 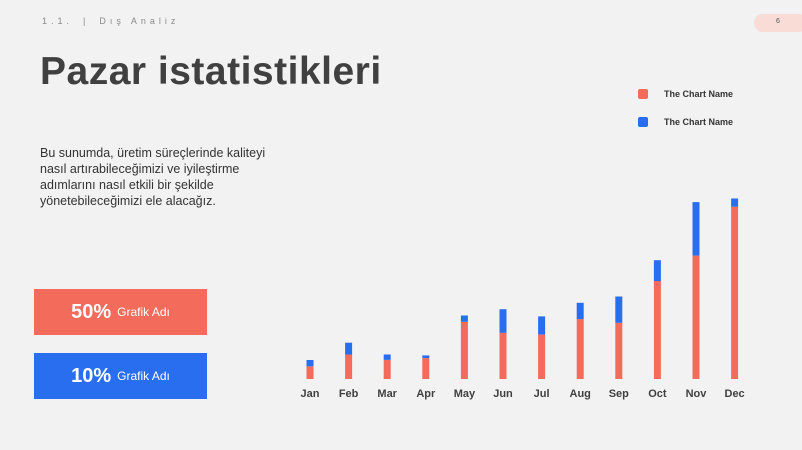 What do you see at coordinates (211, 71) in the screenshot?
I see `page-title: Pazar istatistikleri` at bounding box center [211, 71].